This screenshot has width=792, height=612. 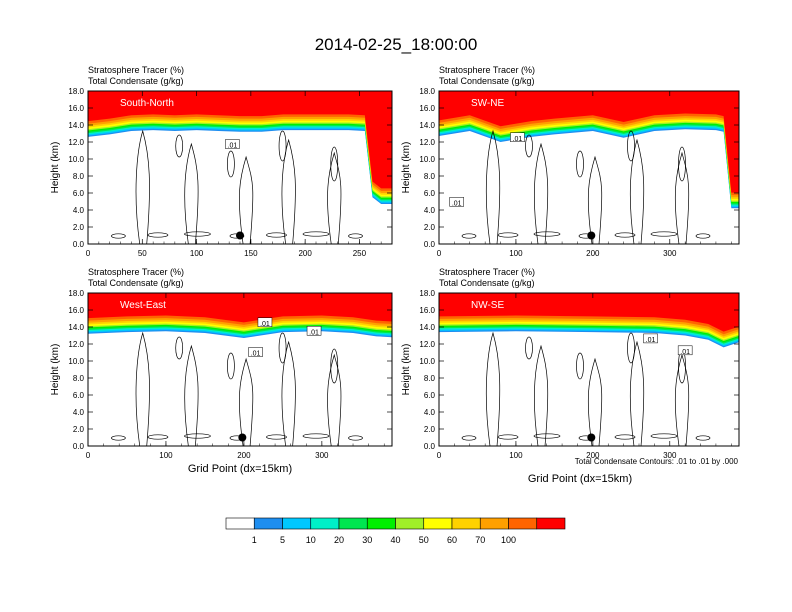 What do you see at coordinates (487, 103) in the screenshot?
I see `panel-name: SW-NE` at bounding box center [487, 103].